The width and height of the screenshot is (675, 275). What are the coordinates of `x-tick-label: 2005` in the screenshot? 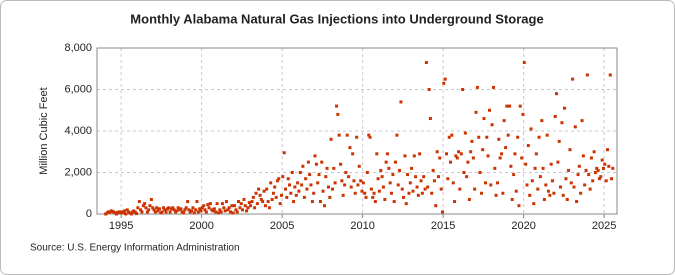 It's located at (282, 226).